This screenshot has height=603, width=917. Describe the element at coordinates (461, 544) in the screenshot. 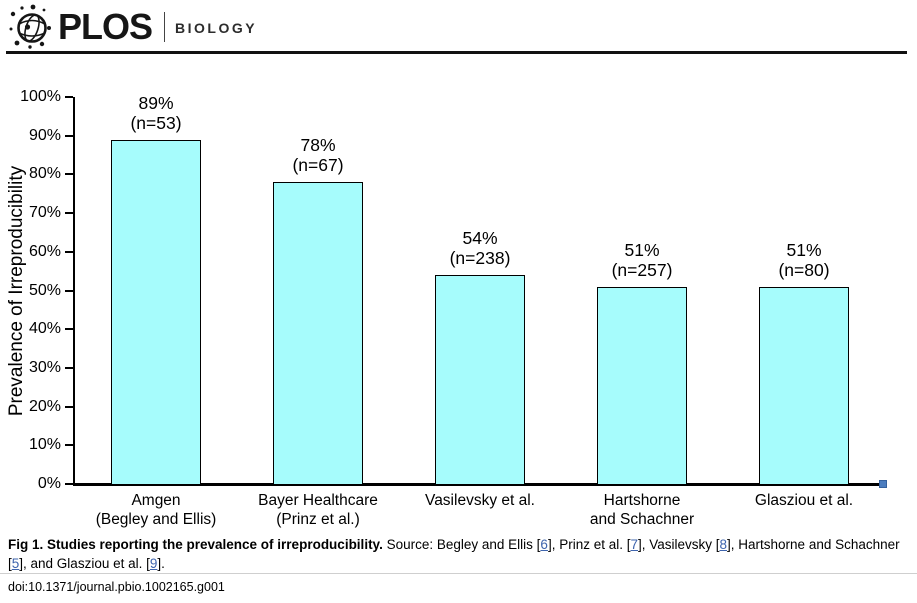

I see `caption-text: Source: Begley and Ellis [` at that location.